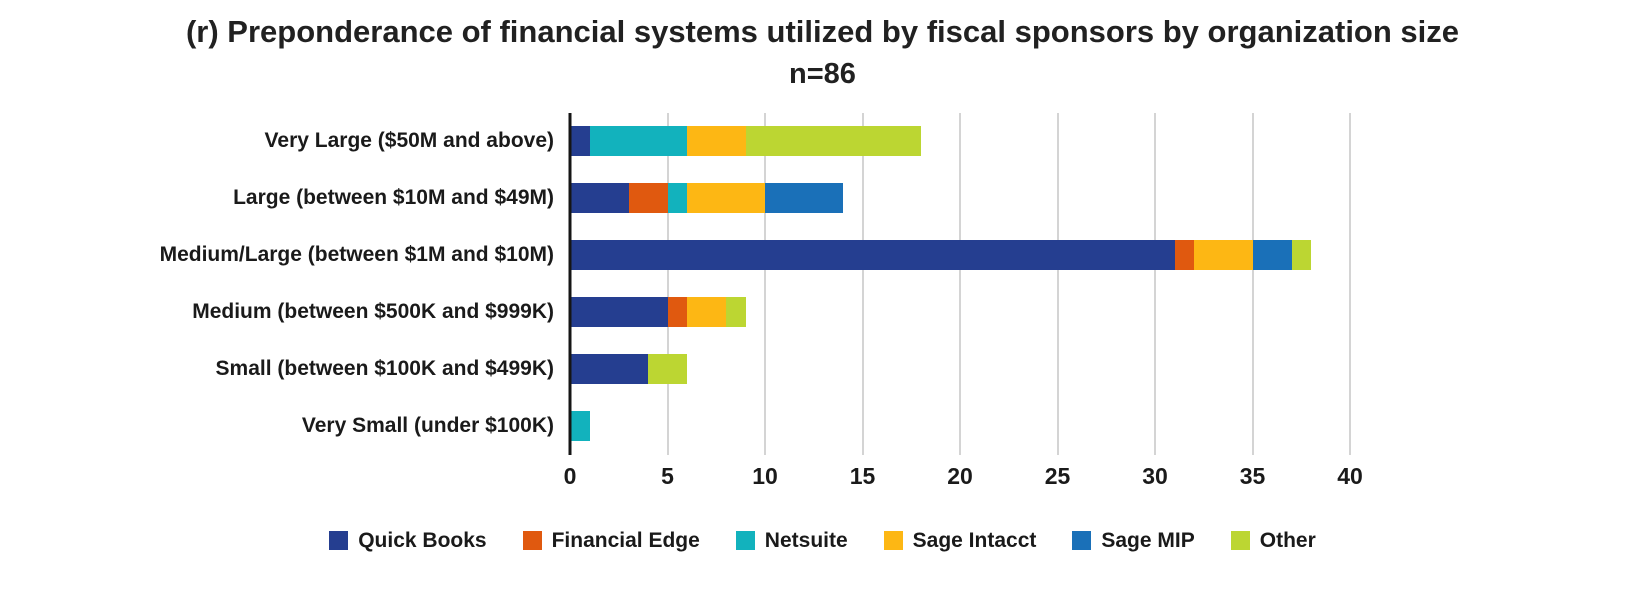 Image resolution: width=1645 pixels, height=612 pixels. What do you see at coordinates (806, 540) in the screenshot?
I see `legend-label: Netsuite` at bounding box center [806, 540].